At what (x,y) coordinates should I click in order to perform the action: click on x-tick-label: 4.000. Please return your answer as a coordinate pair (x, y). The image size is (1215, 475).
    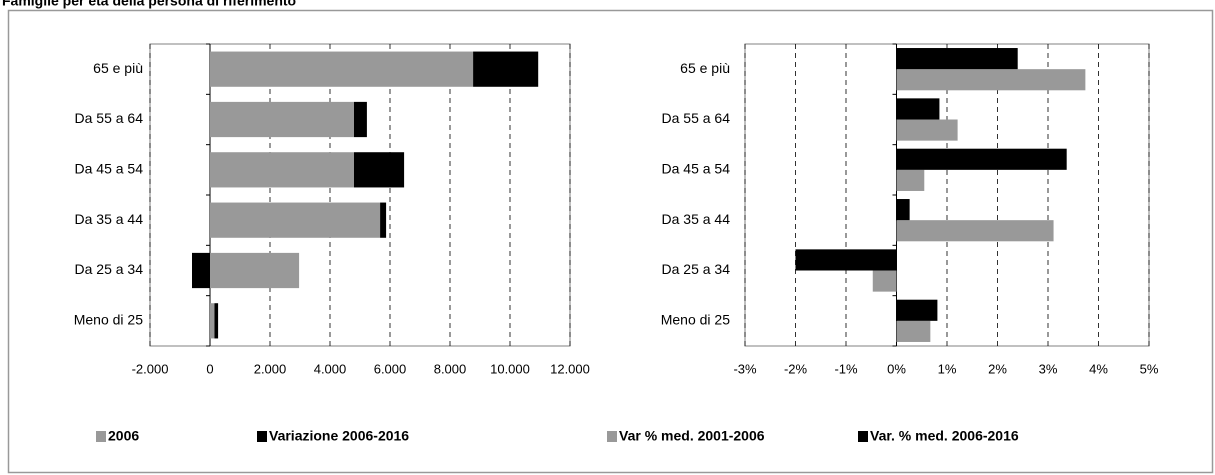
    Looking at the image, I should click on (330, 368).